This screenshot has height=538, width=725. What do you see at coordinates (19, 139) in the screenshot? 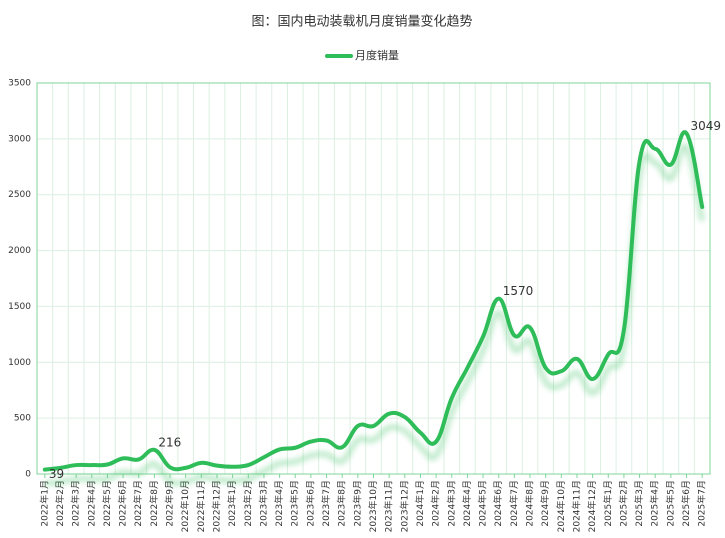
I see `y-tick-label: 3000` at bounding box center [19, 139].